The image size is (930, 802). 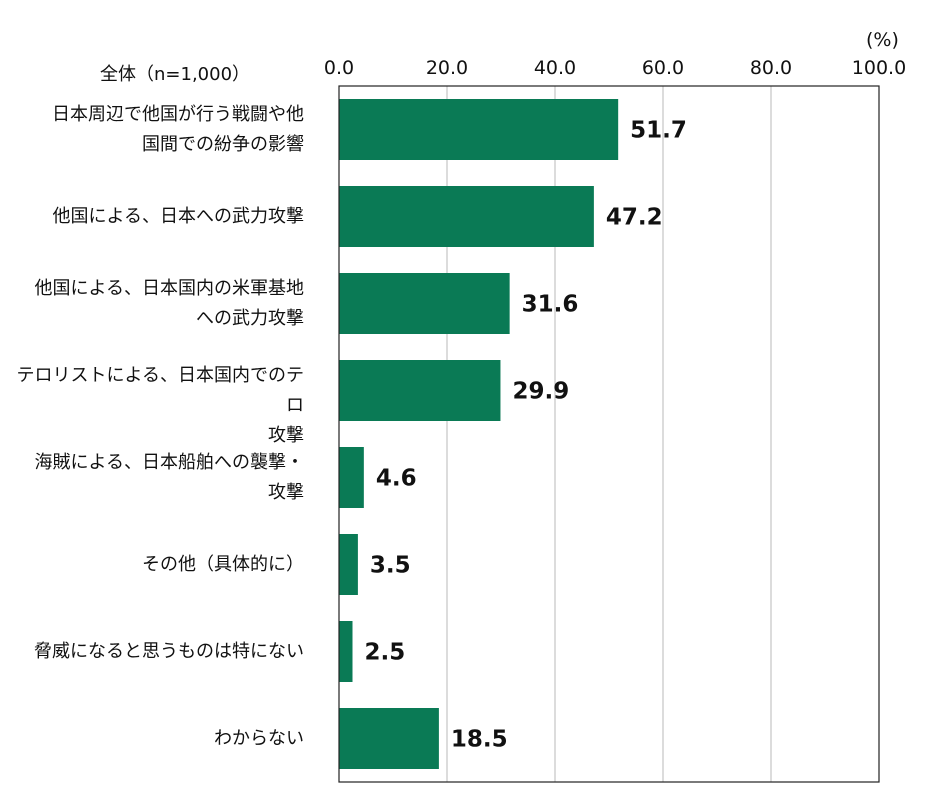 I want to click on category-label-line: 他国による、日本国内の米軍基地, so click(x=169, y=288).